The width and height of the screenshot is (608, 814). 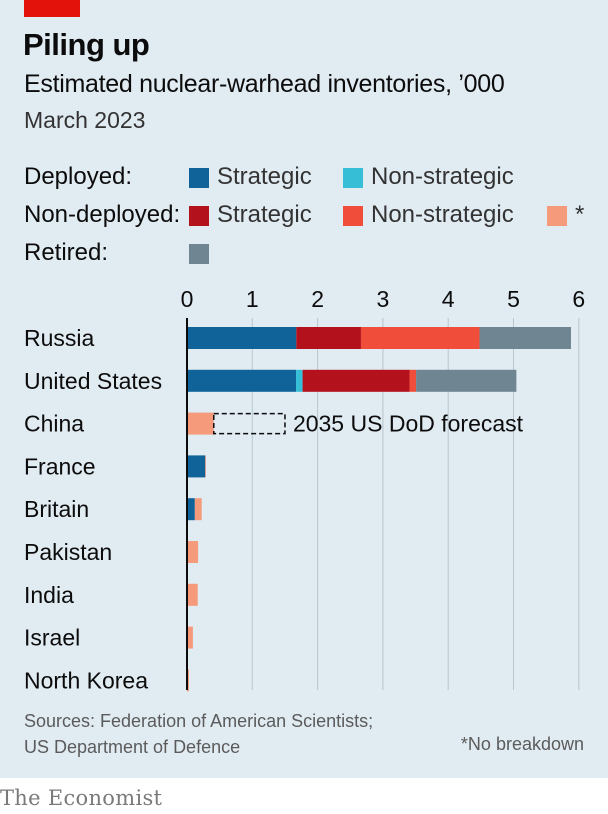 I want to click on x-tick-label: 4, so click(x=448, y=299).